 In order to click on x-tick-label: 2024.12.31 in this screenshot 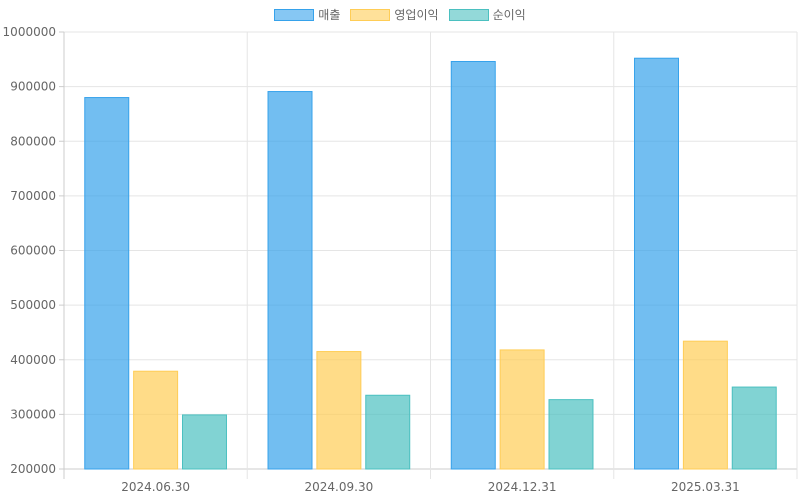, I will do `click(522, 487)`.